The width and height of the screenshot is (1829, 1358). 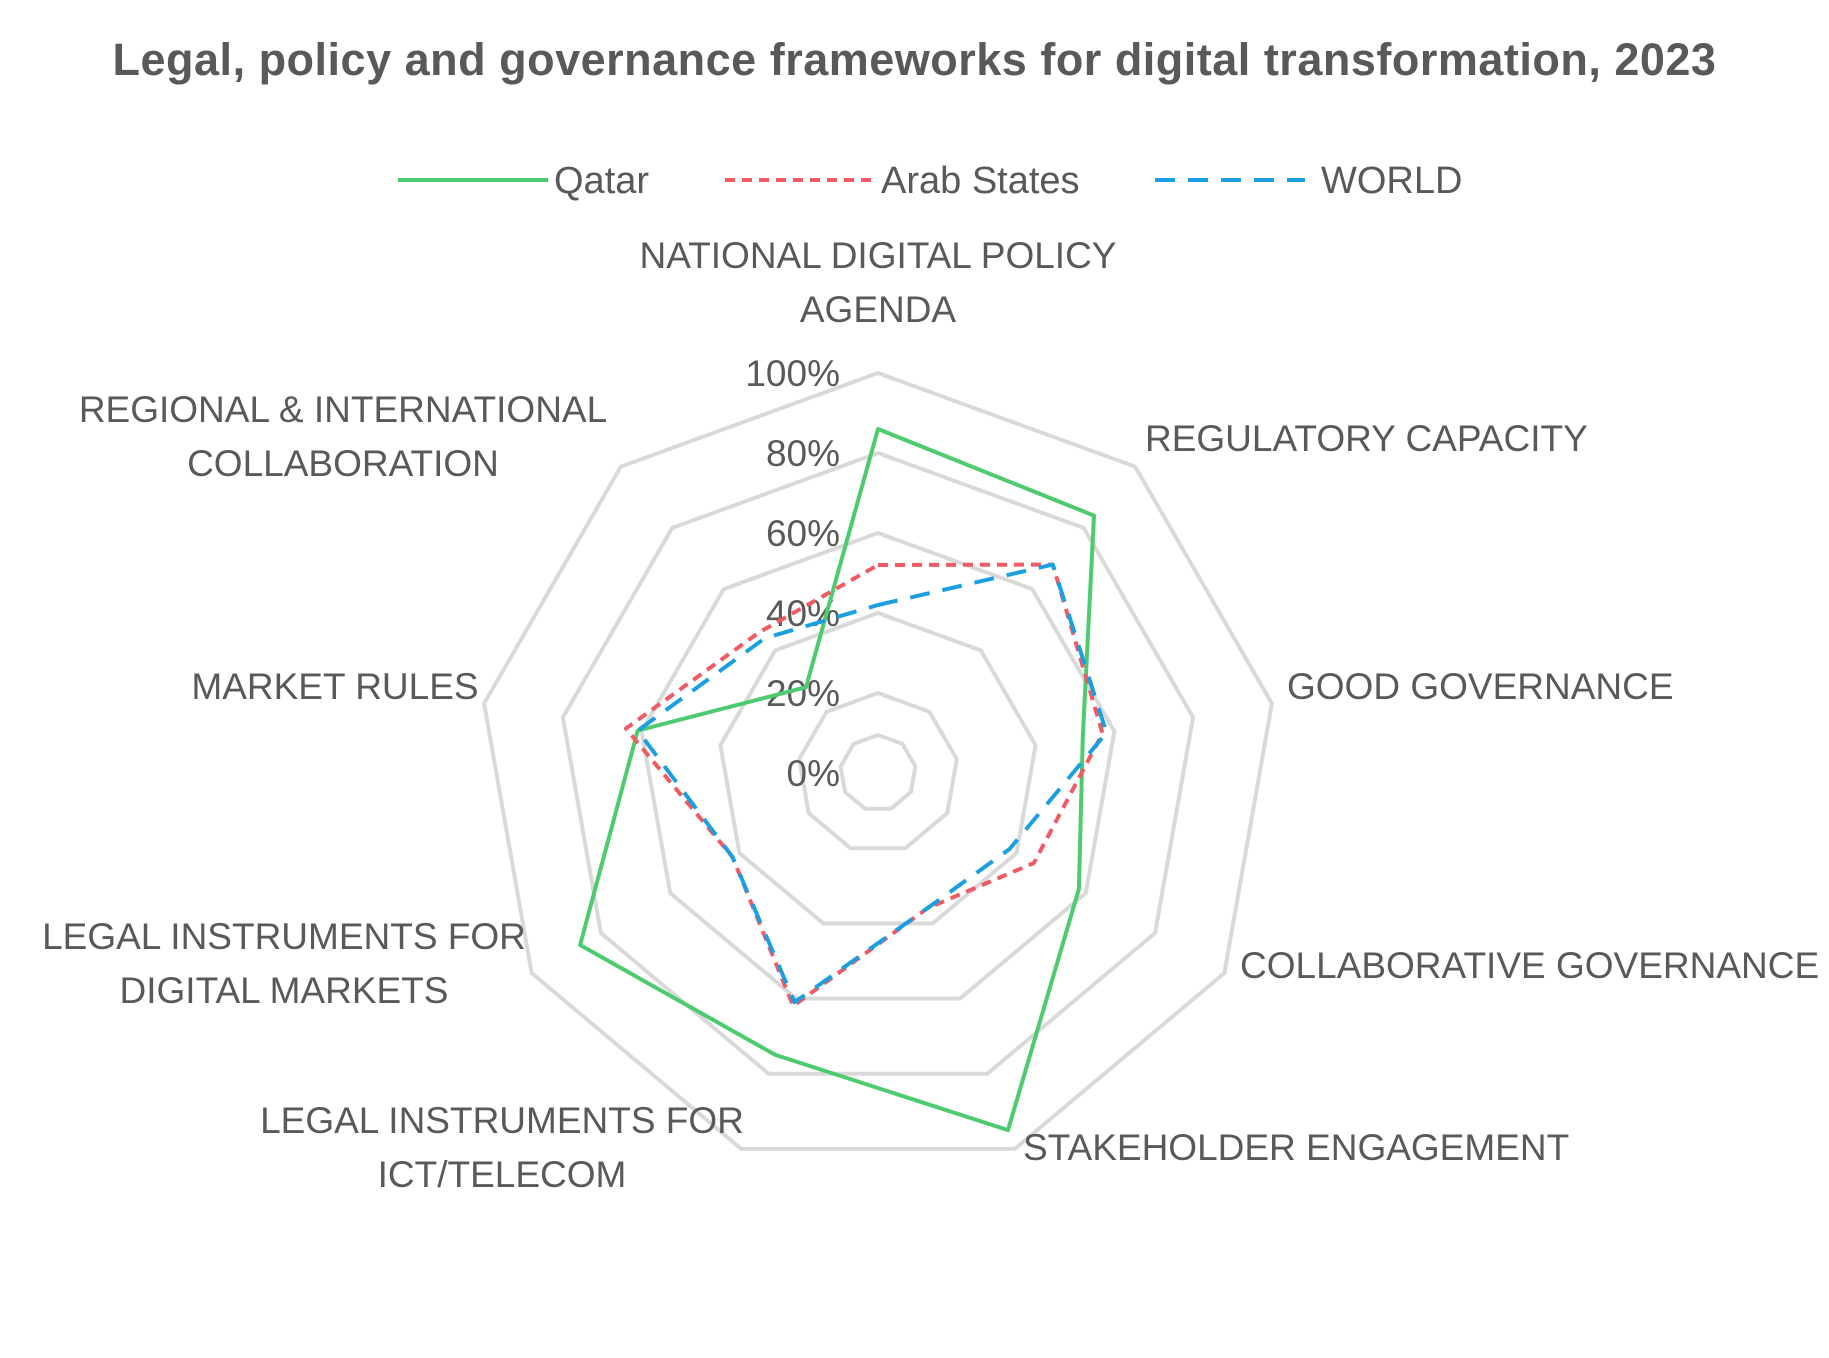 I want to click on axis-label: NATIONAL DIGITAL POLICY AGENDA, so click(x=878, y=282).